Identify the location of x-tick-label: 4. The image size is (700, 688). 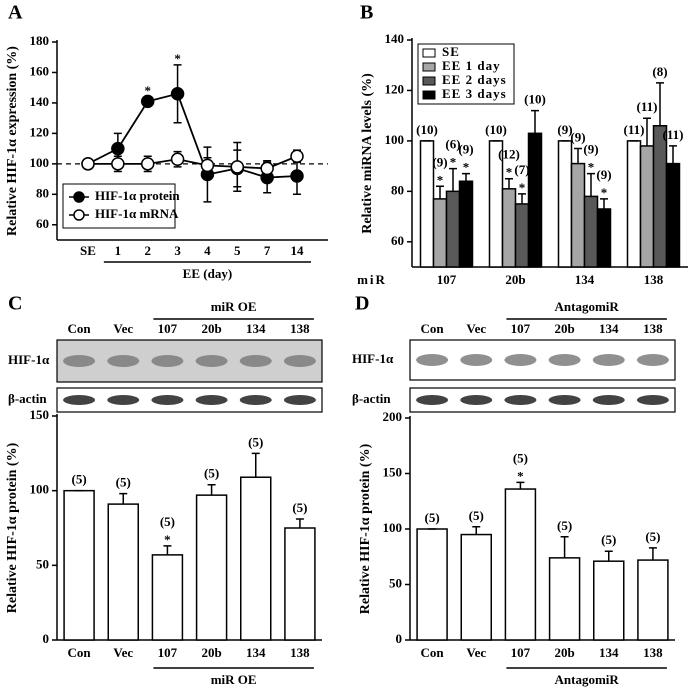
(207, 250).